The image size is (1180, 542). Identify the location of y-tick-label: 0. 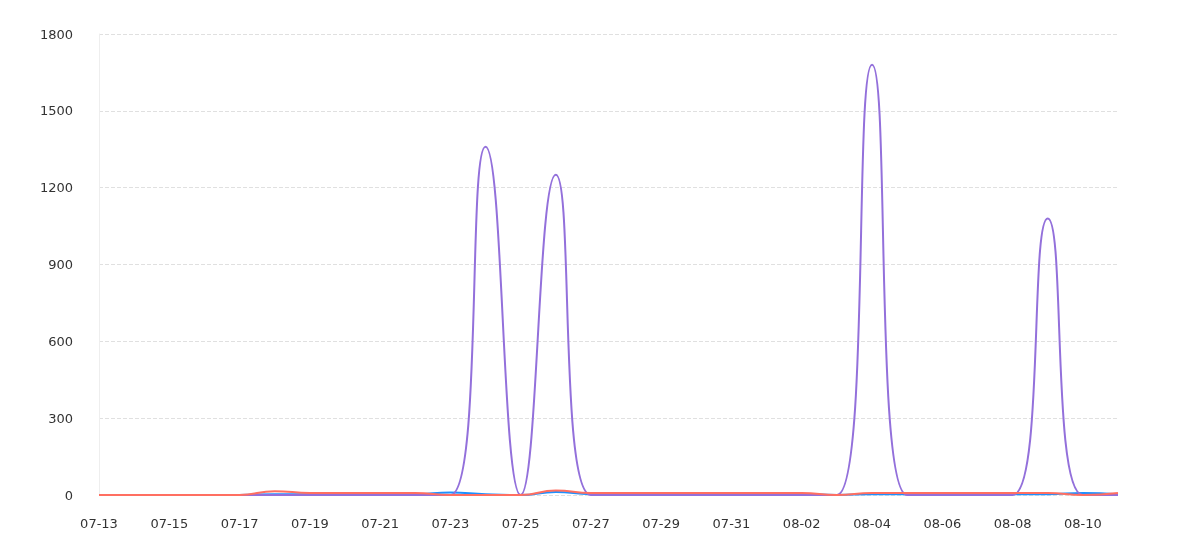
(68, 495).